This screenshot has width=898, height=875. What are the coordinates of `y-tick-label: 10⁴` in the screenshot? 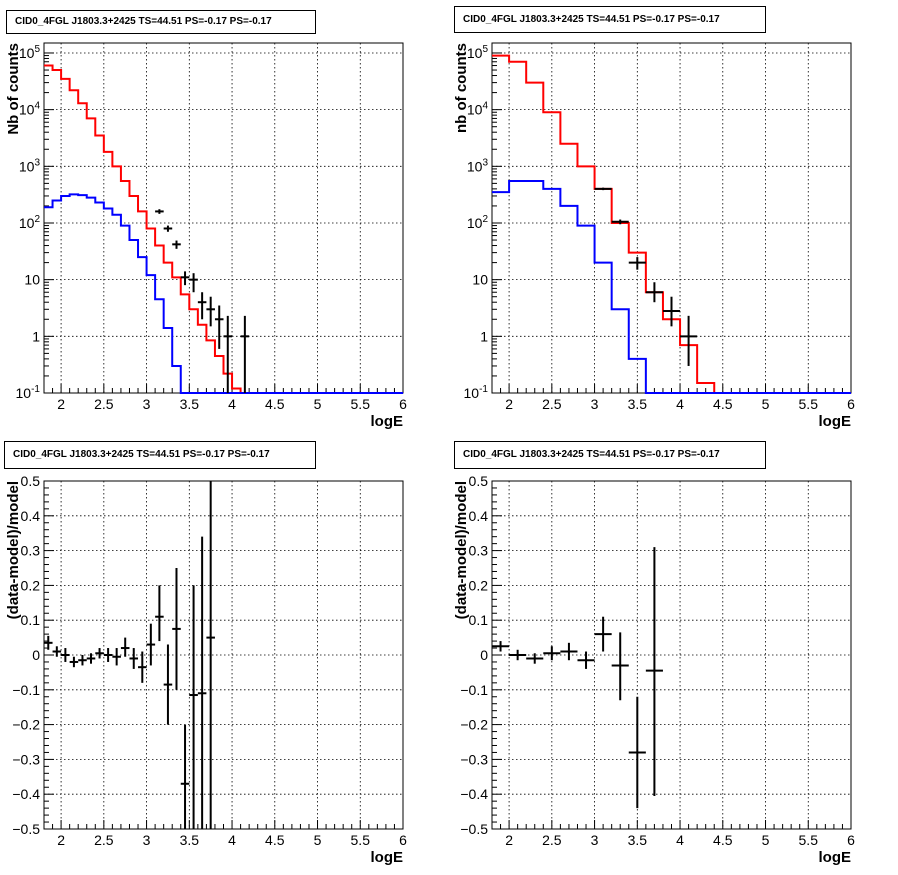 It's located at (478, 109).